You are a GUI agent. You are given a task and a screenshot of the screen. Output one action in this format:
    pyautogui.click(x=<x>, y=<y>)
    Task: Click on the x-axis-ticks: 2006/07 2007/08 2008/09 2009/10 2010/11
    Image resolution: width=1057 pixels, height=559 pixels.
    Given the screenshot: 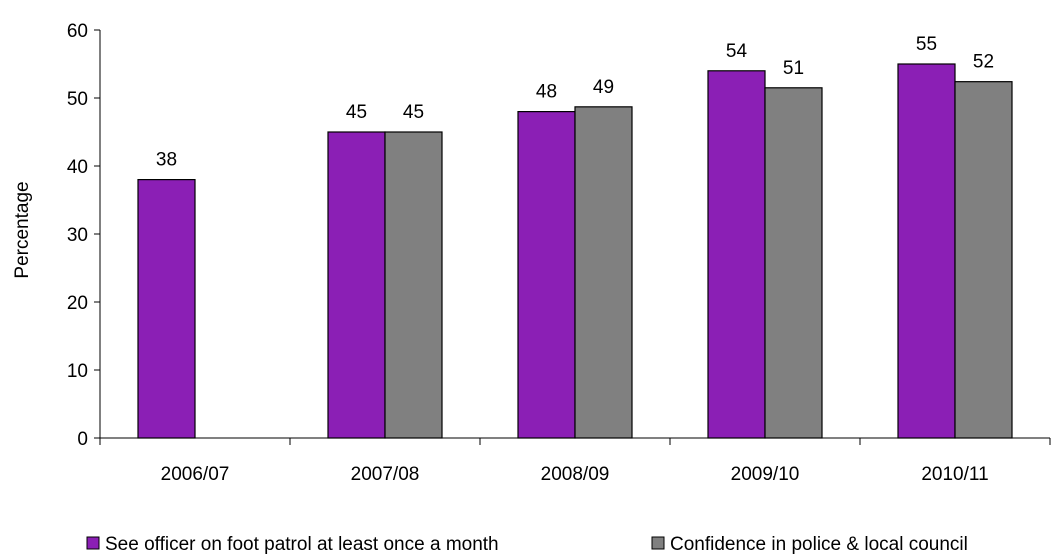 What is the action you would take?
    pyautogui.click(x=575, y=461)
    